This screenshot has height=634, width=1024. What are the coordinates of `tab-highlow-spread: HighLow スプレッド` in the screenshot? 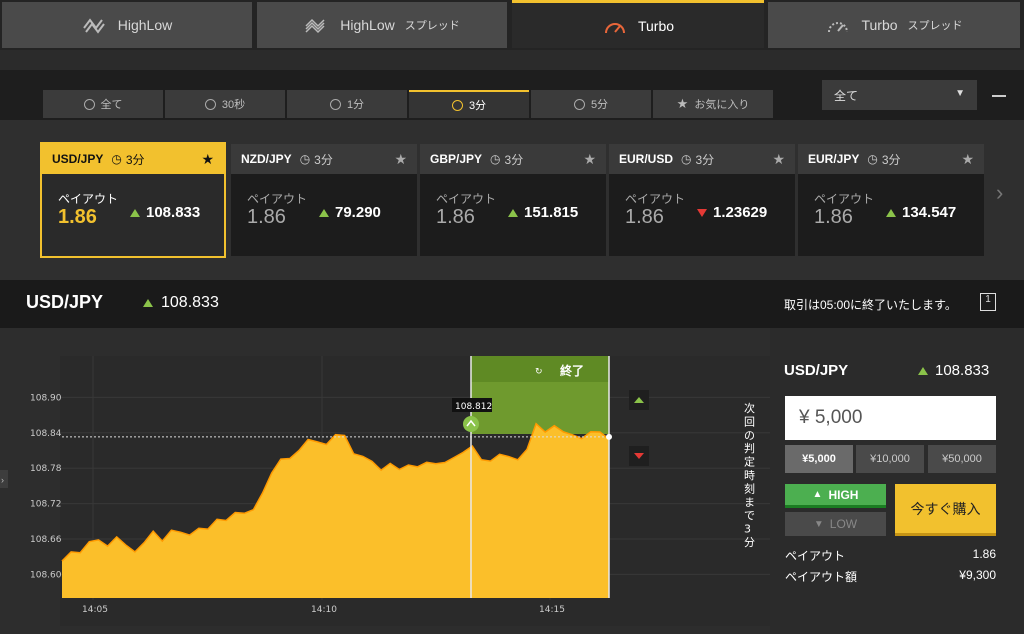 It's located at (382, 25).